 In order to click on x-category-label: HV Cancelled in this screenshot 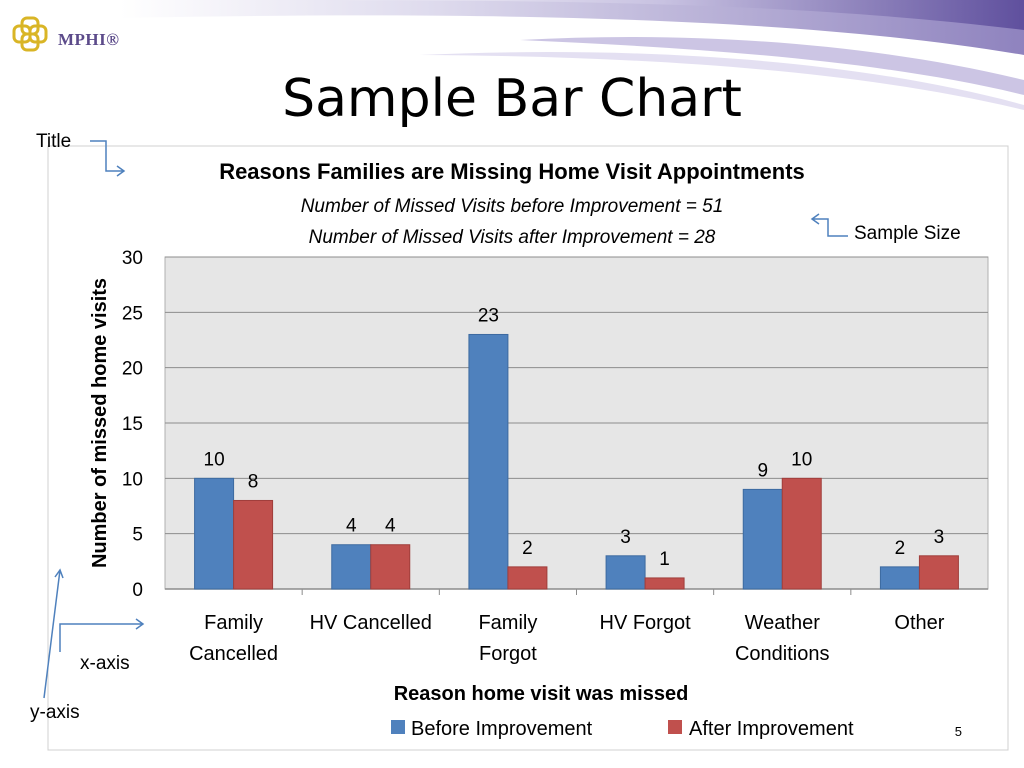, I will do `click(371, 623)`.